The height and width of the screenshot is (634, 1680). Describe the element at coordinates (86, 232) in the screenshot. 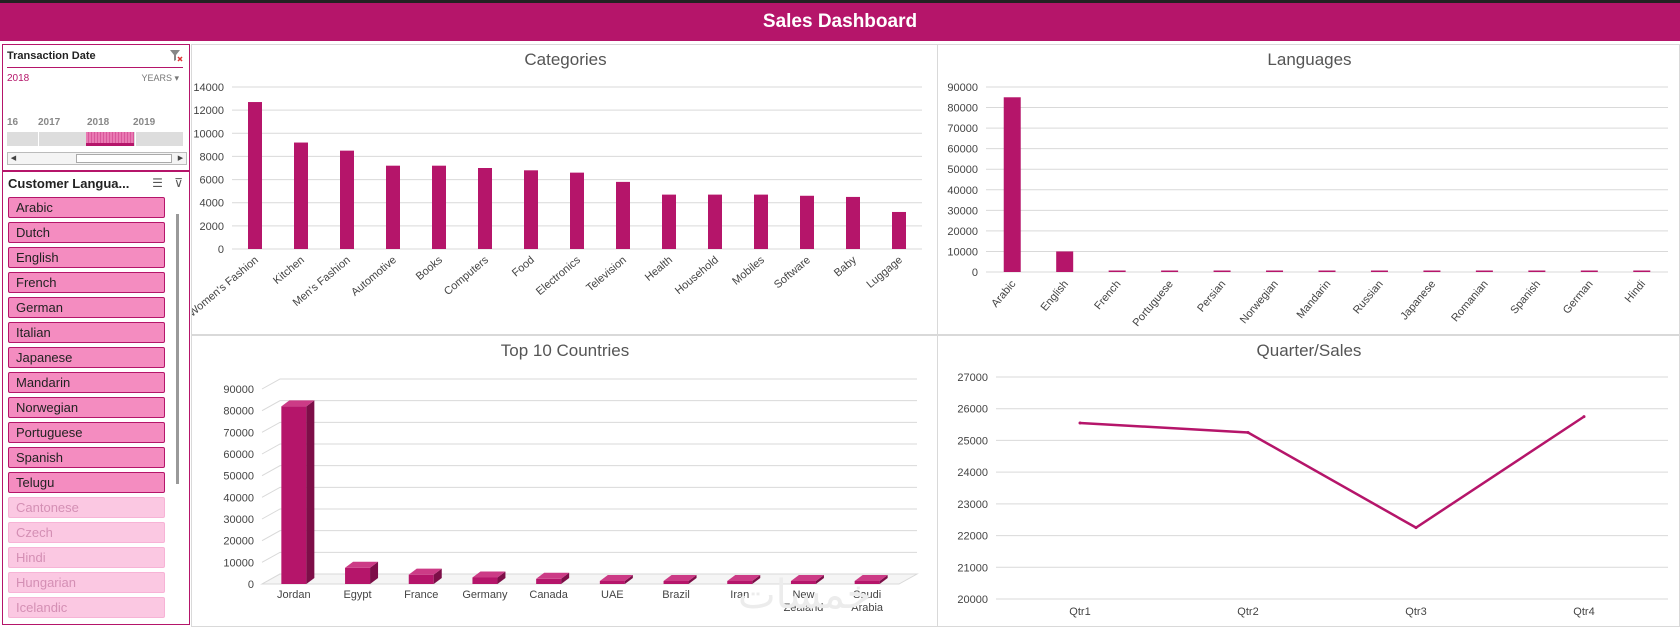

I see `language-item-dutch: Dutch` at that location.